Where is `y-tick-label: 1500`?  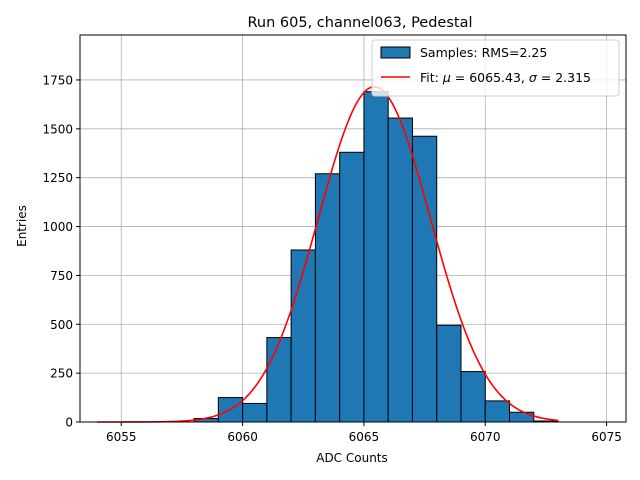
y-tick-label: 1500 is located at coordinates (57, 129).